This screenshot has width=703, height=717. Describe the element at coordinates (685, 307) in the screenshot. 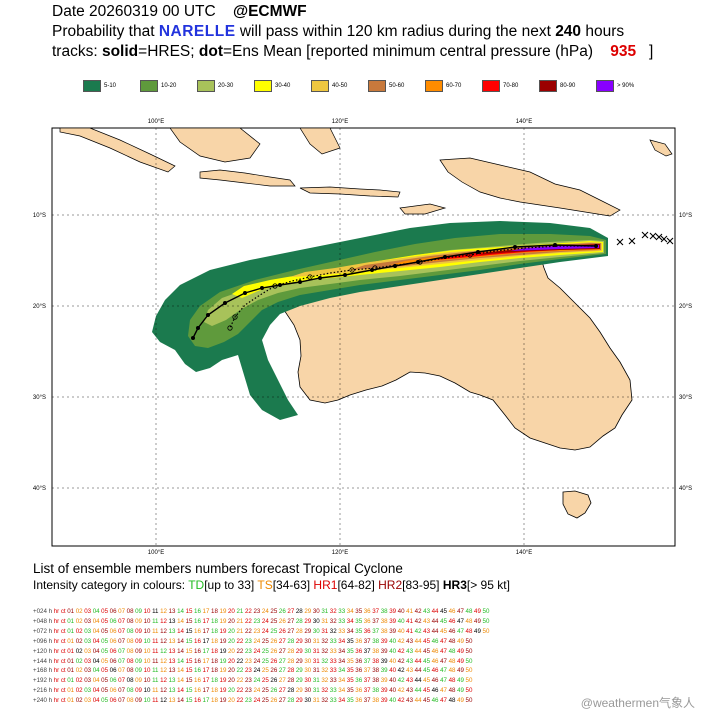

I see `axis-label: 20°S` at that location.